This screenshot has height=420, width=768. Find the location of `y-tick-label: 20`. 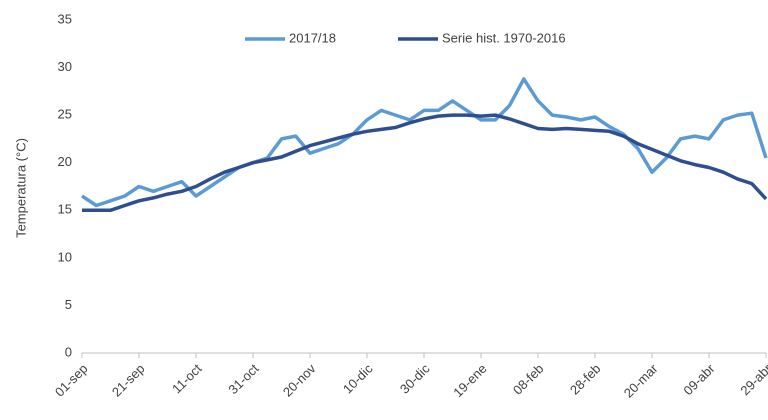

y-tick-label: 20 is located at coordinates (65, 161).